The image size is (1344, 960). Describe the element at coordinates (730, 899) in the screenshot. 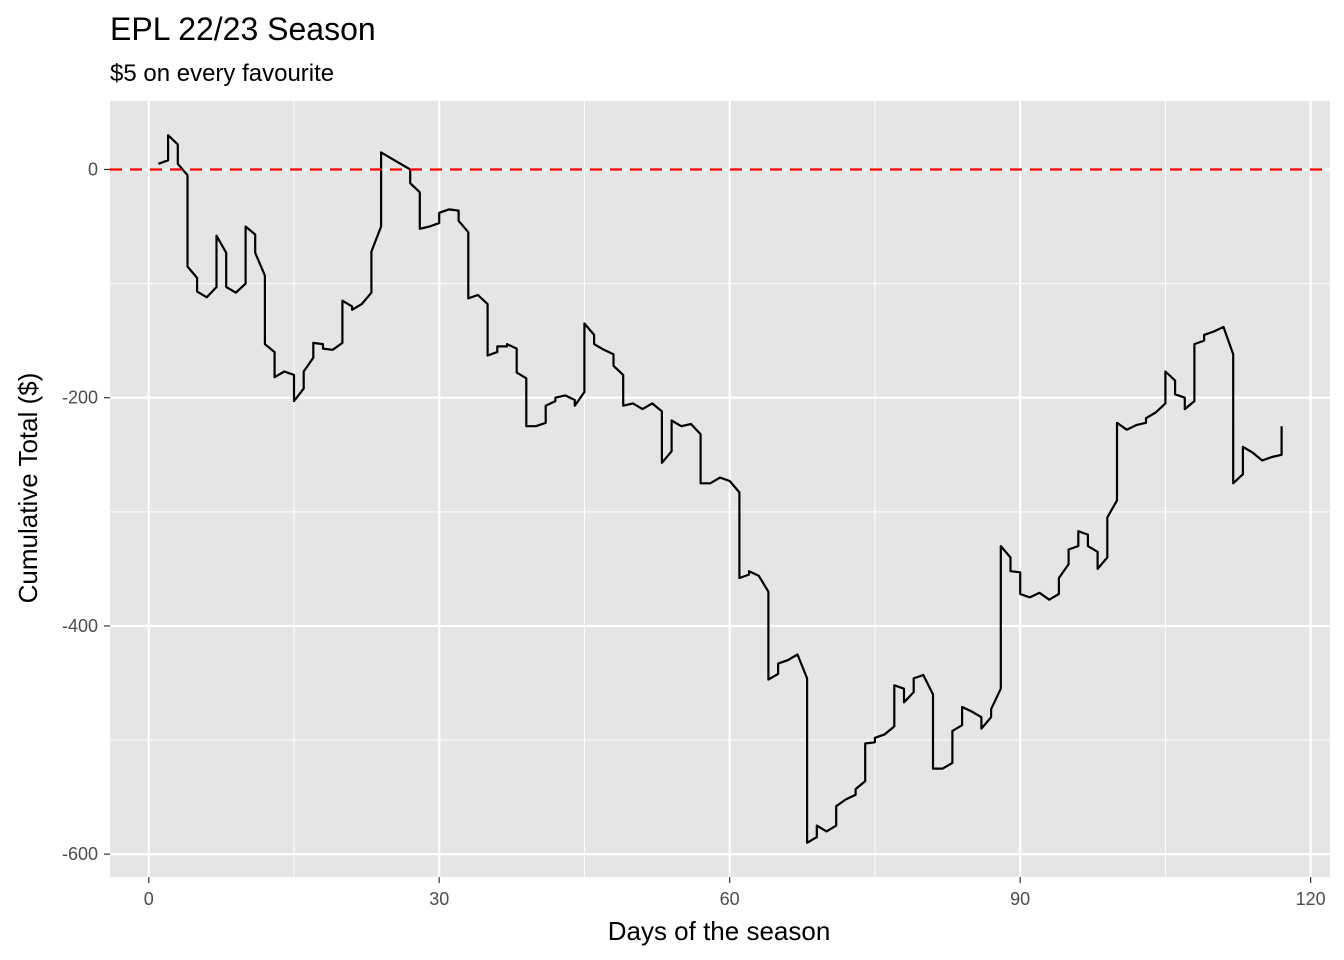

I see `x-tick-label: 60` at that location.